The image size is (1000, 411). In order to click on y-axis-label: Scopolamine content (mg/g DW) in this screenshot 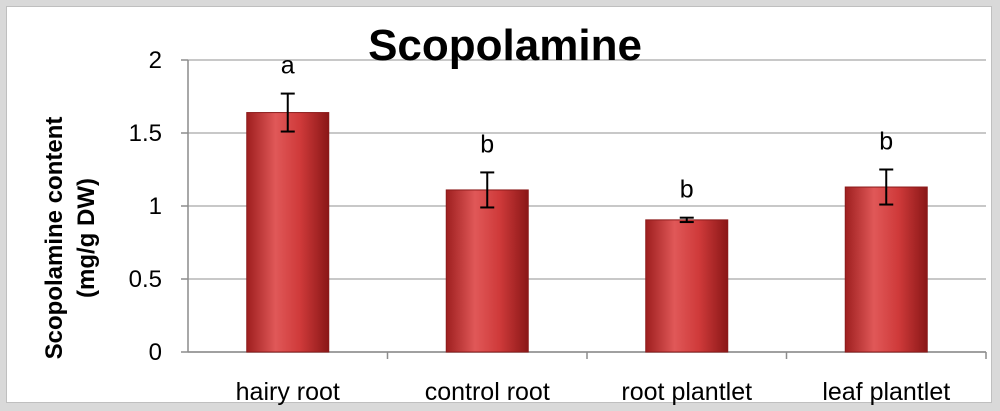, I will do `click(70, 238)`.